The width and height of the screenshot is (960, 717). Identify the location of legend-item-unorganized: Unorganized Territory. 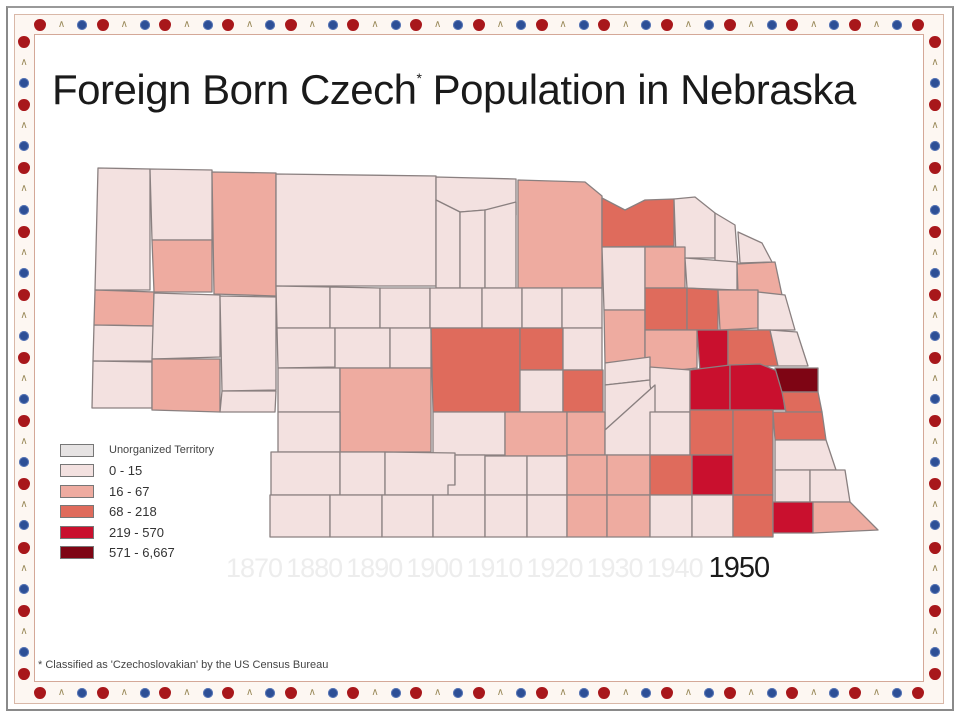
(137, 450).